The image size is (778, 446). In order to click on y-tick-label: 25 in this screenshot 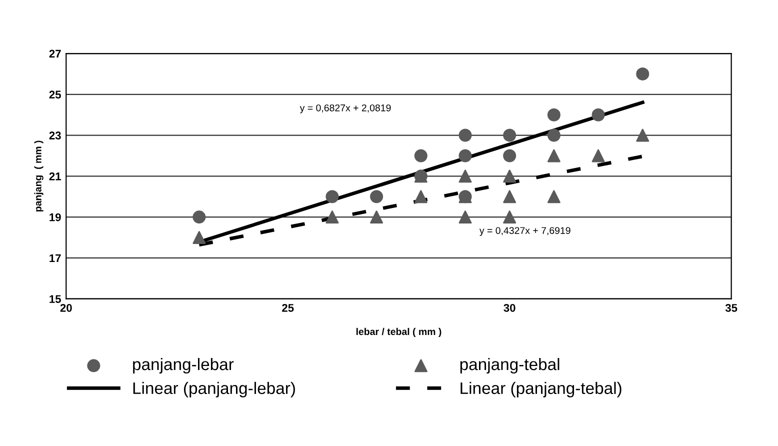, I will do `click(55, 94)`.